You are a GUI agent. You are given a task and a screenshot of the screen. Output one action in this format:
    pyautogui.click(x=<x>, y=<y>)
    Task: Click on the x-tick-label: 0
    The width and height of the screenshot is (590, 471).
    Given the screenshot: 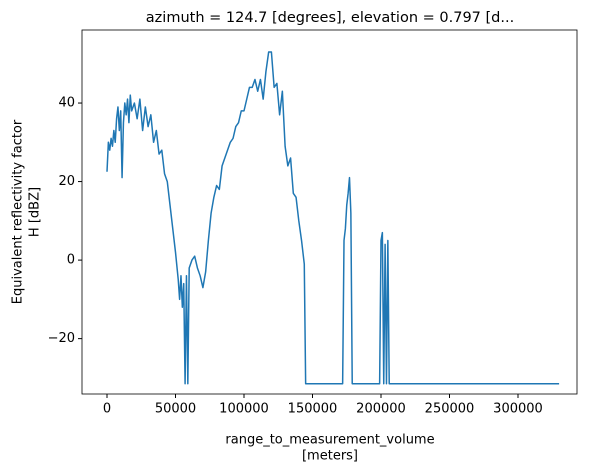 What is the action you would take?
    pyautogui.click(x=107, y=409)
    